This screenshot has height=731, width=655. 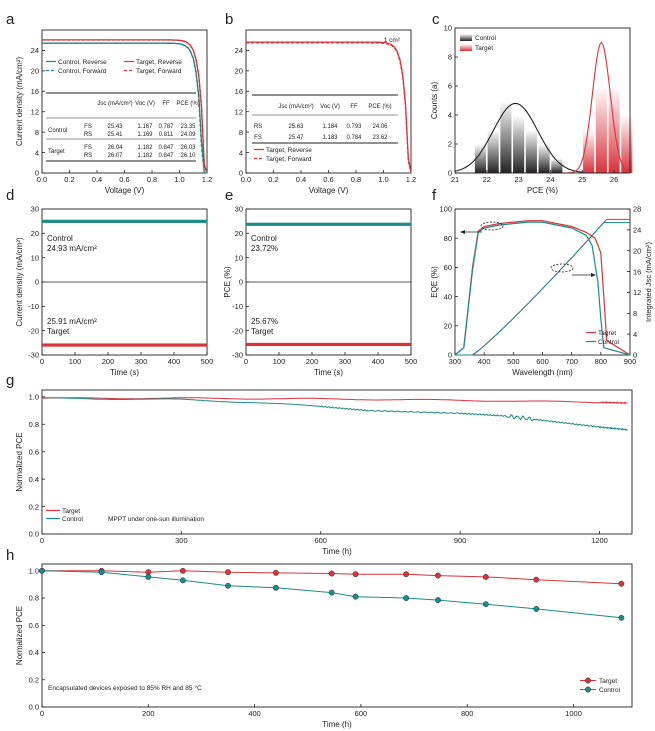 What do you see at coordinates (33, 355) in the screenshot?
I see `panel-d-ytick-label: -30` at bounding box center [33, 355].